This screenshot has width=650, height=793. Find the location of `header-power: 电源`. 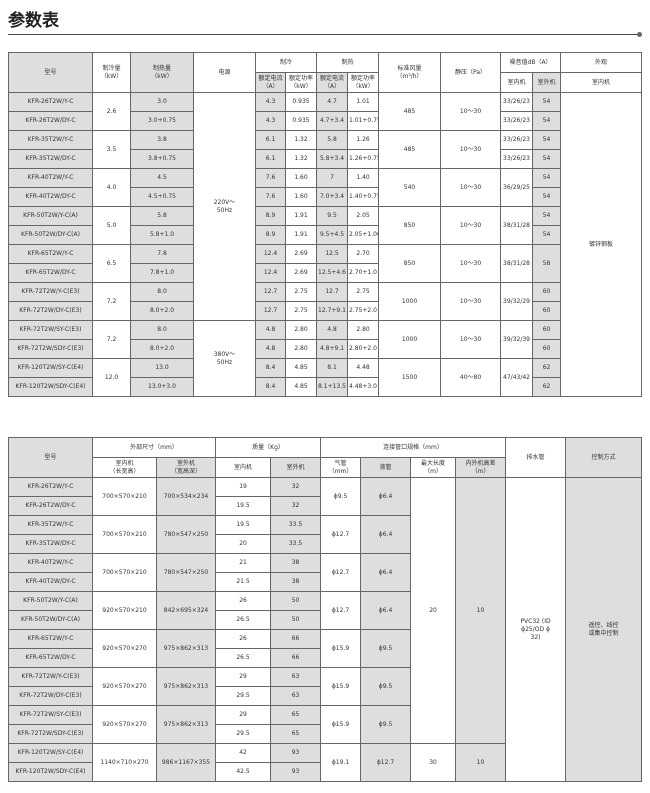

header-power: 电源 is located at coordinates (224, 72).